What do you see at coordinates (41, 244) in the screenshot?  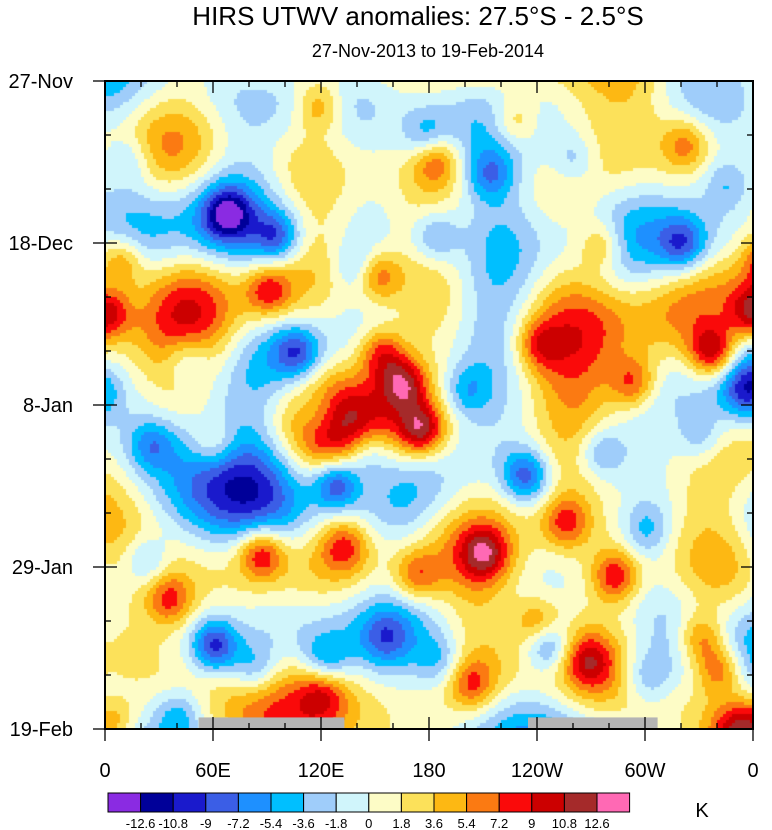 I see `y-tick-label: 18-Dec` at bounding box center [41, 244].